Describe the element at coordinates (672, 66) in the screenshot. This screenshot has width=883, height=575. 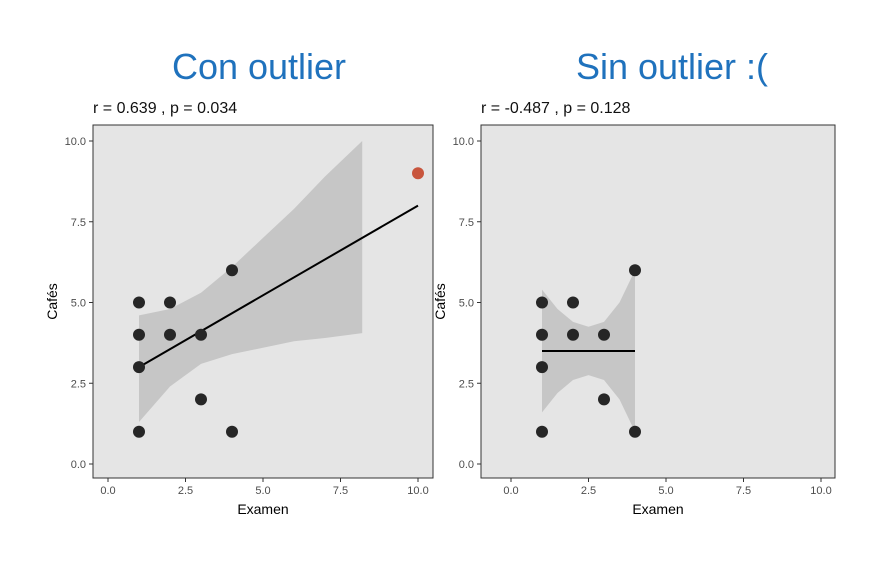
I see `chart-title: Sin outlier :(` at that location.